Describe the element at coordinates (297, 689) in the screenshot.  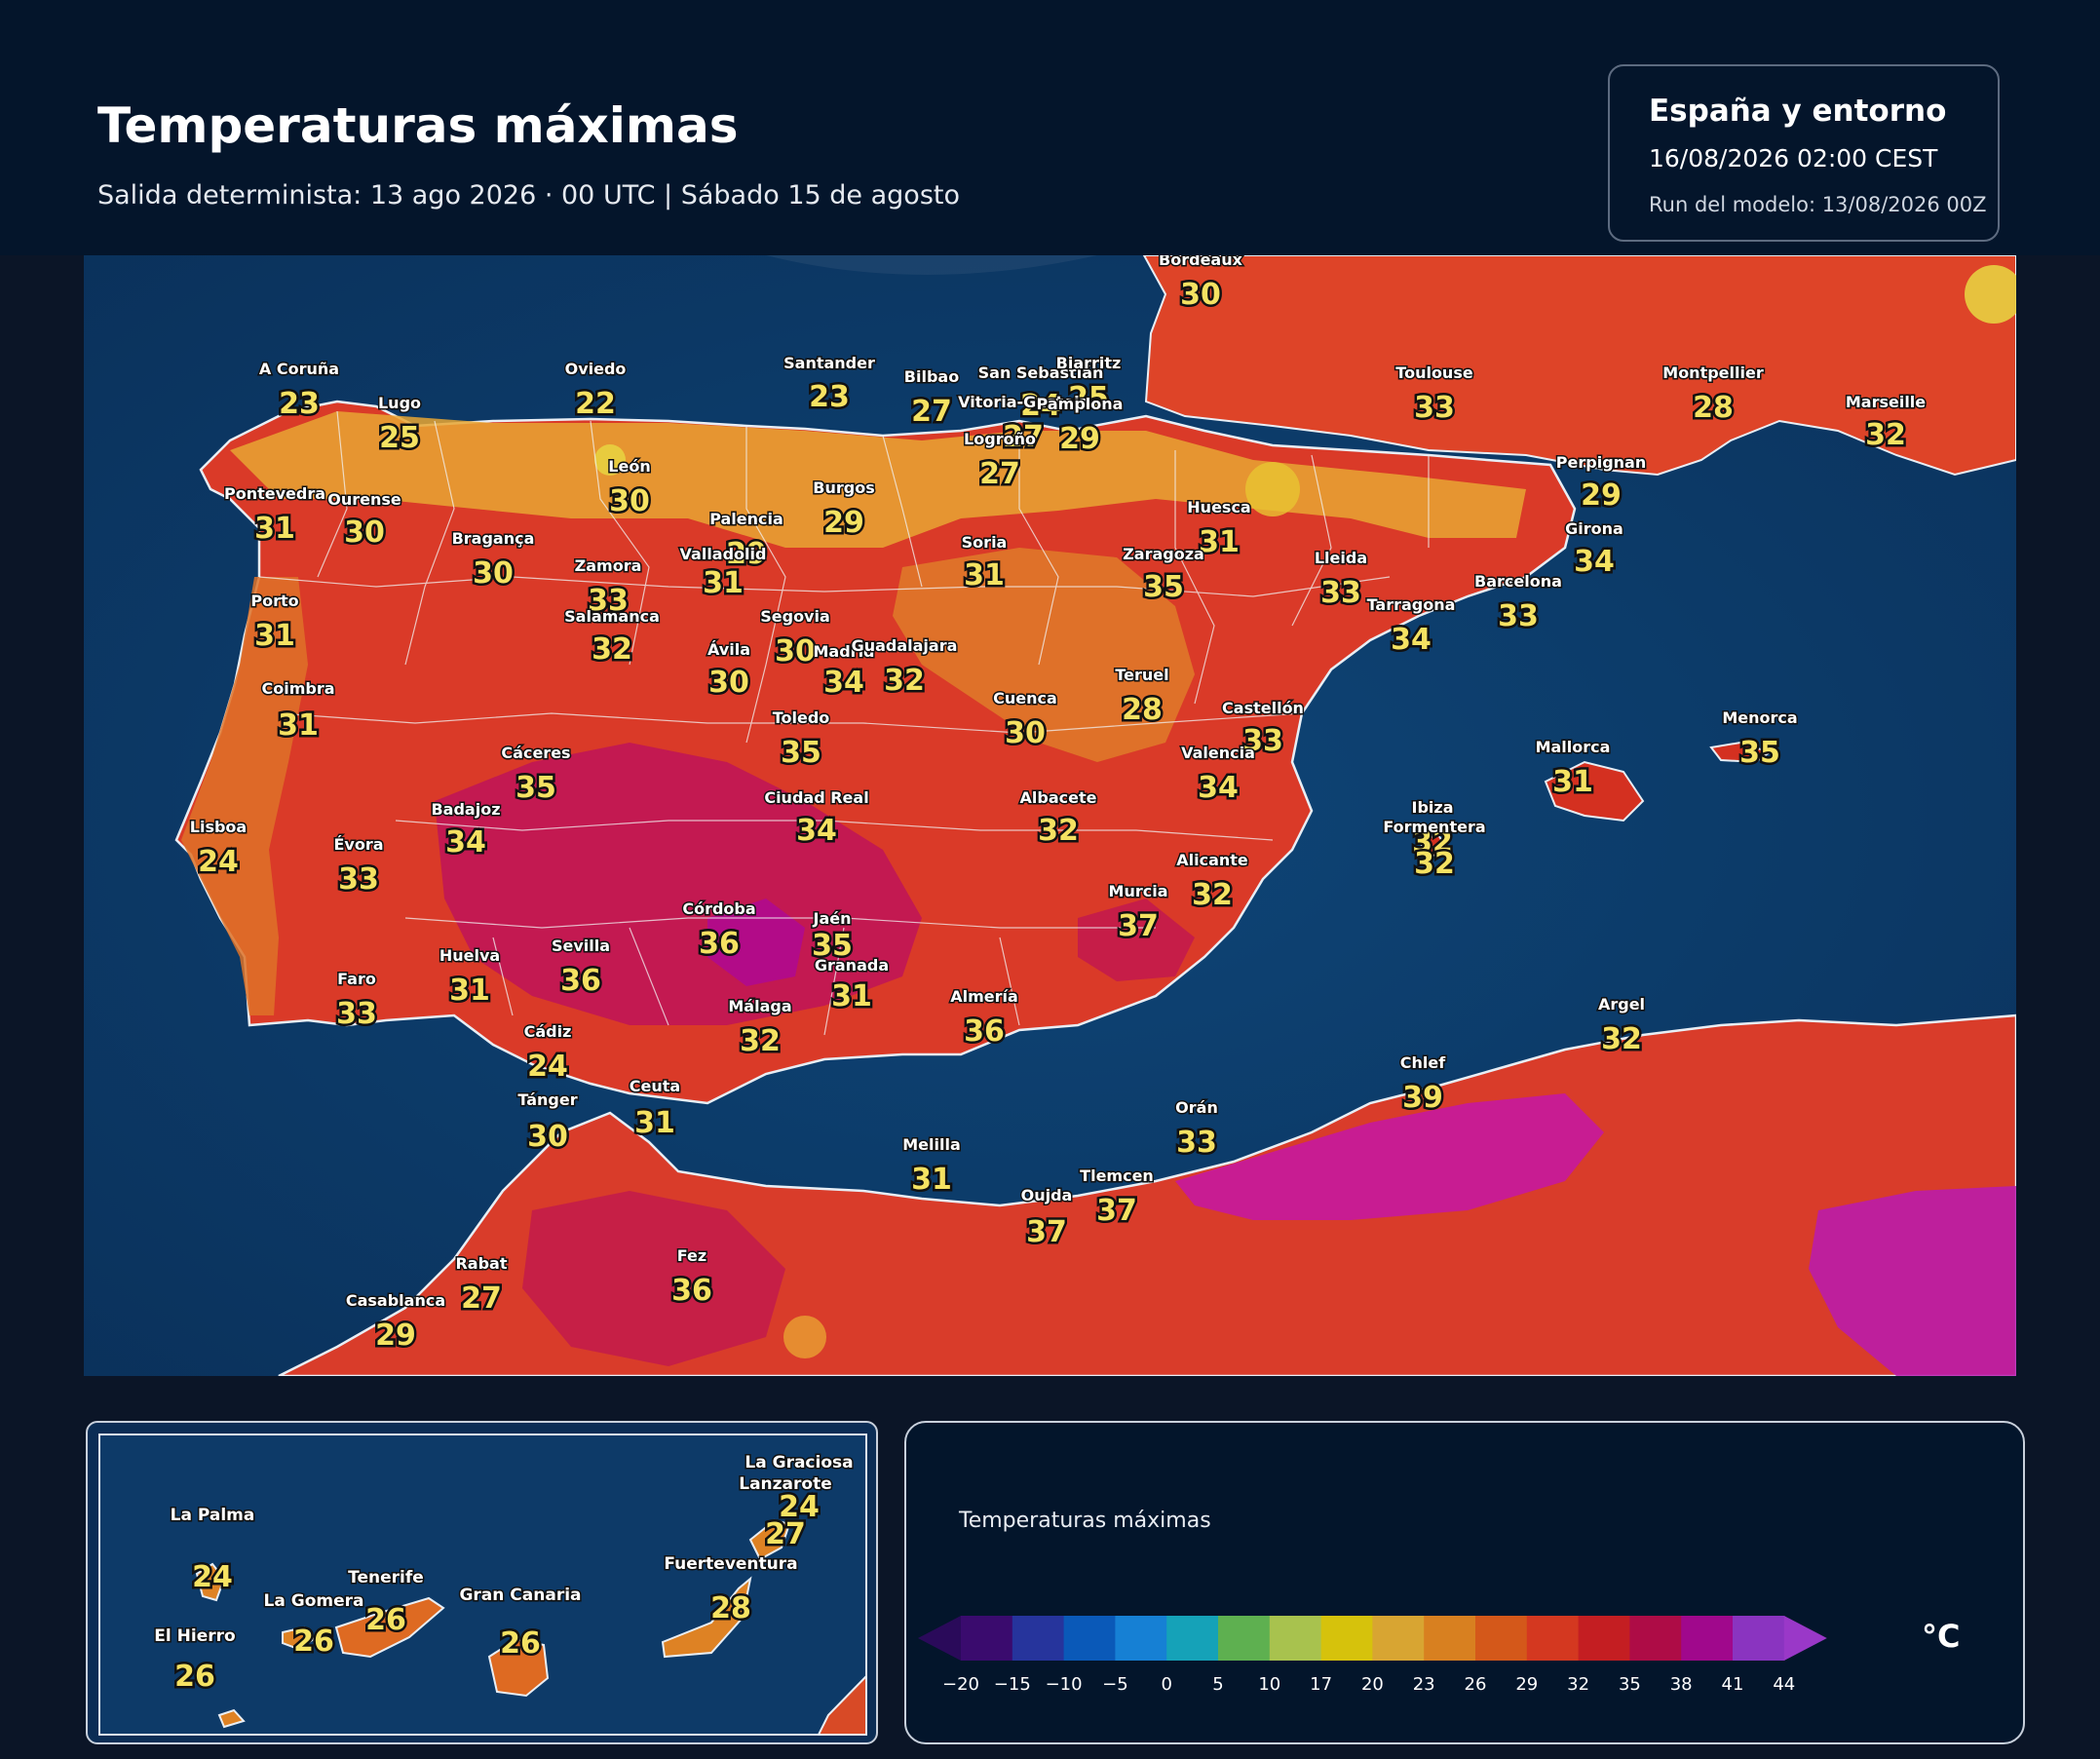
I see `station-name: Coimbra` at that location.